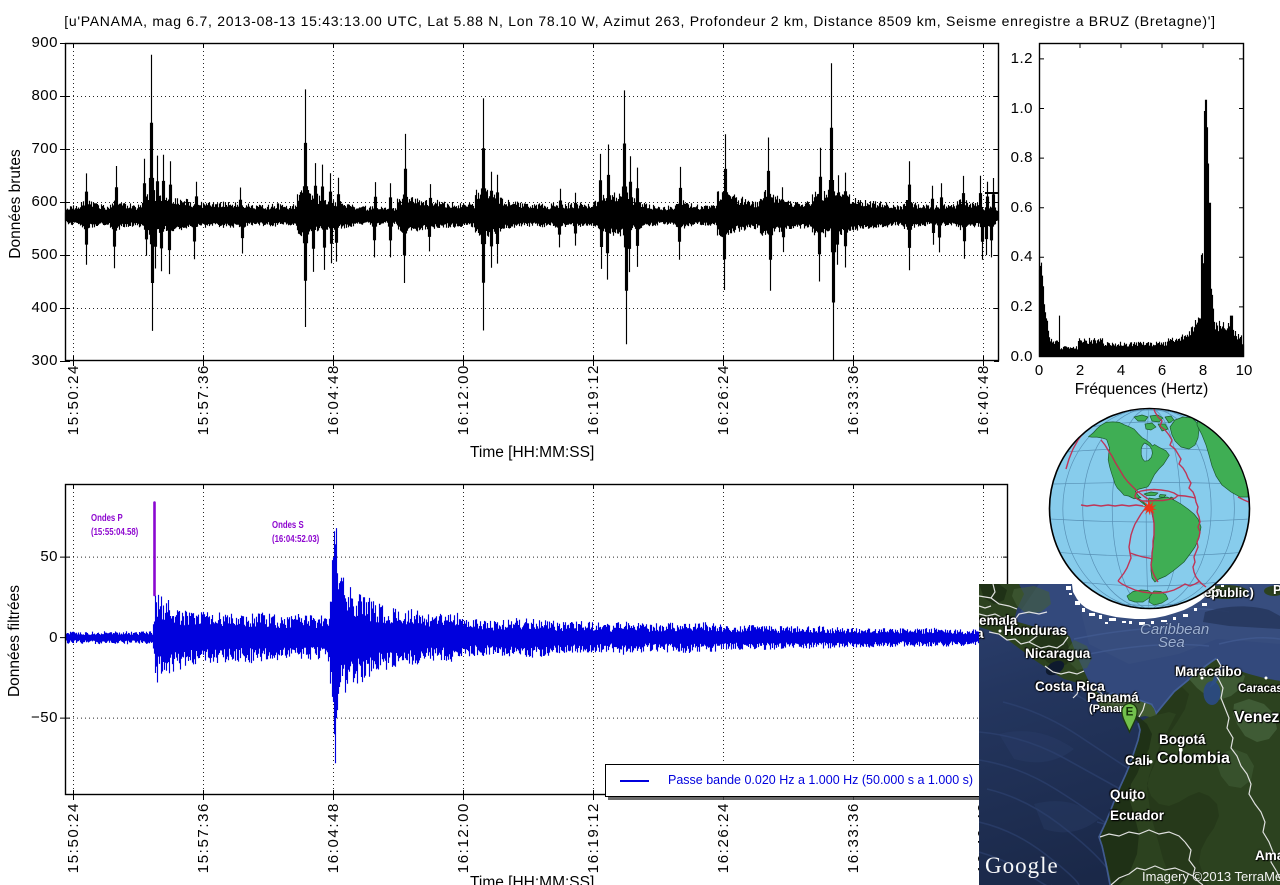 The image size is (1280, 885). I want to click on svg-text: Imagery ©2013 TerraMetrics, so click(1211, 876).